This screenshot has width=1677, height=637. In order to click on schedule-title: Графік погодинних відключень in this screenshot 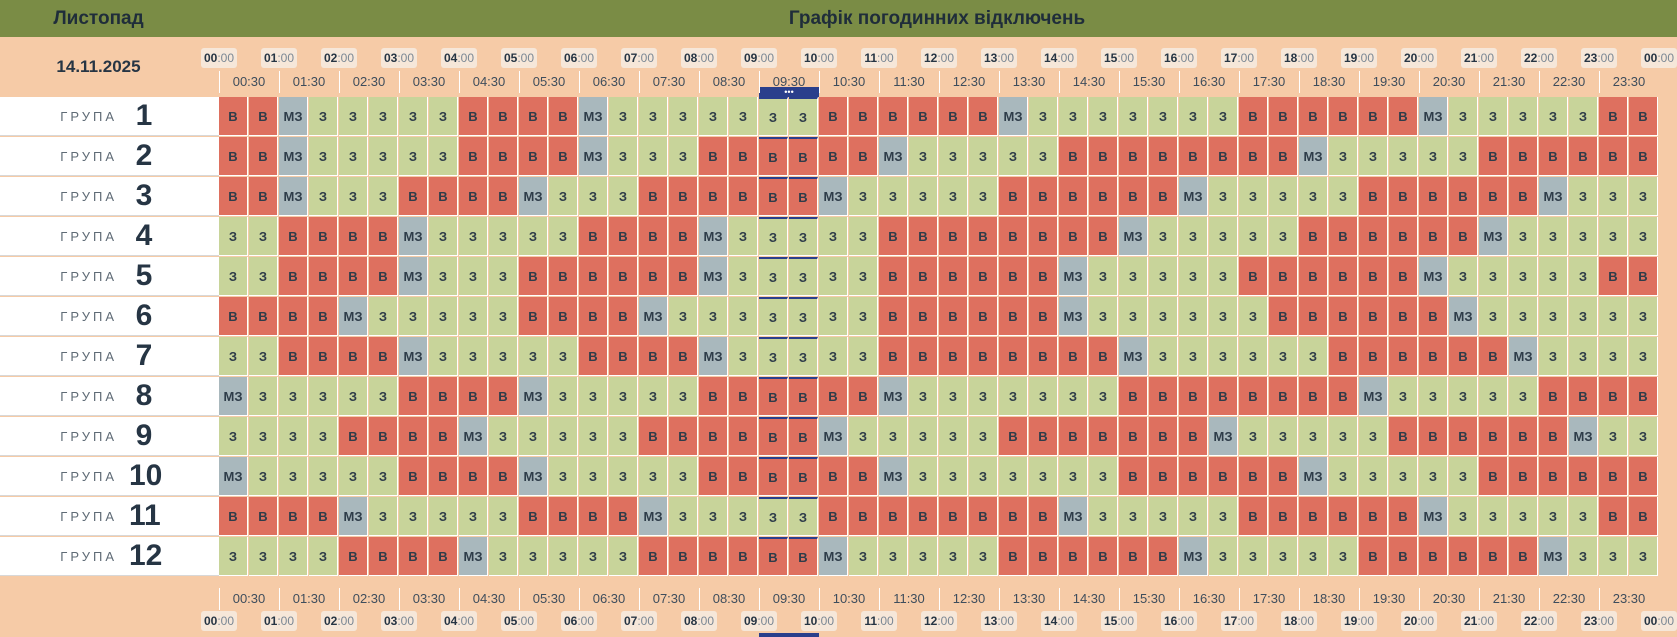, I will do `click(937, 18)`.